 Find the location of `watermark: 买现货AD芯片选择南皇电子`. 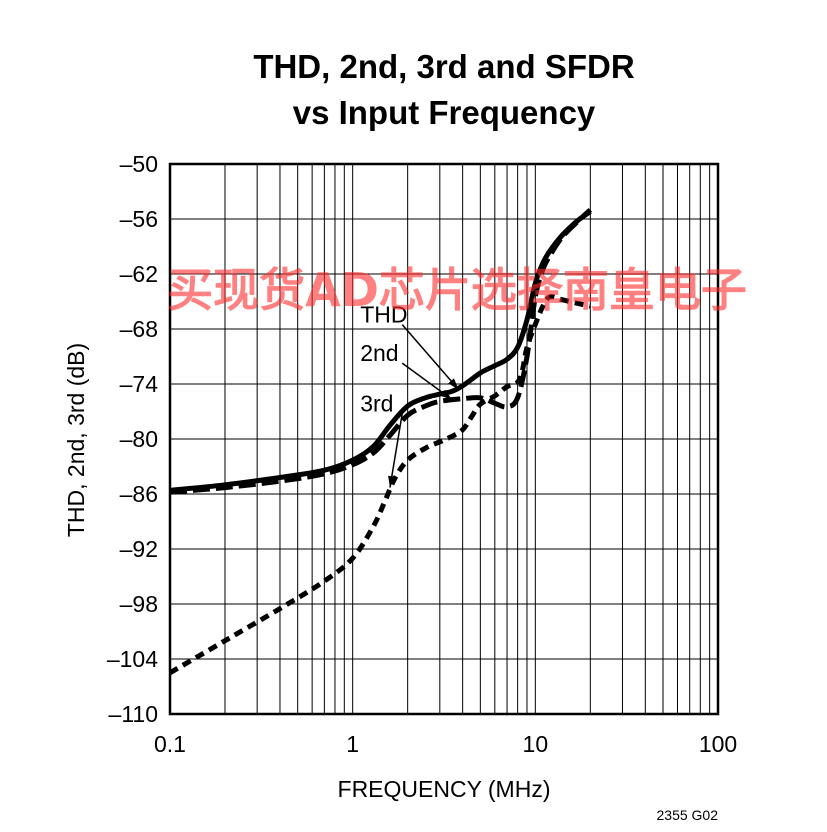

watermark: 买现货AD芯片选择南皇电子 is located at coordinates (457, 290).